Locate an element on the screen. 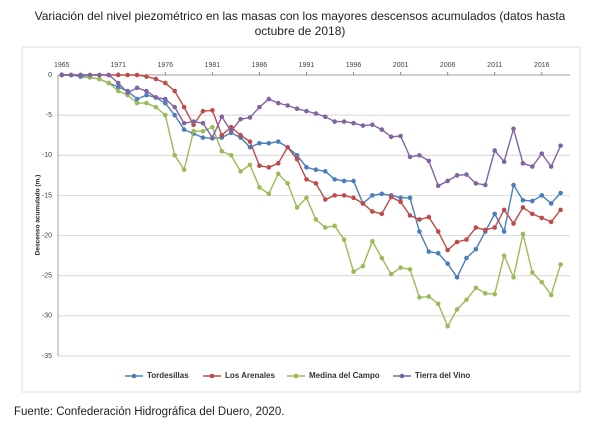  y-tick-label: -35 is located at coordinates (47, 356).